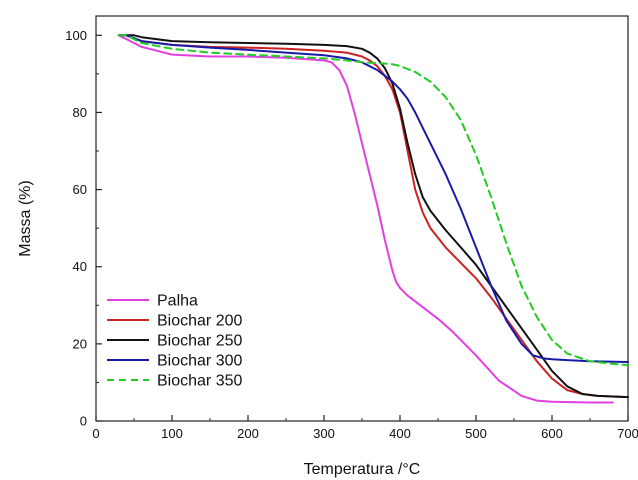 The image size is (638, 480). Describe the element at coordinates (199, 361) in the screenshot. I see `legend-label-biochar-300: Biochar 300` at that location.